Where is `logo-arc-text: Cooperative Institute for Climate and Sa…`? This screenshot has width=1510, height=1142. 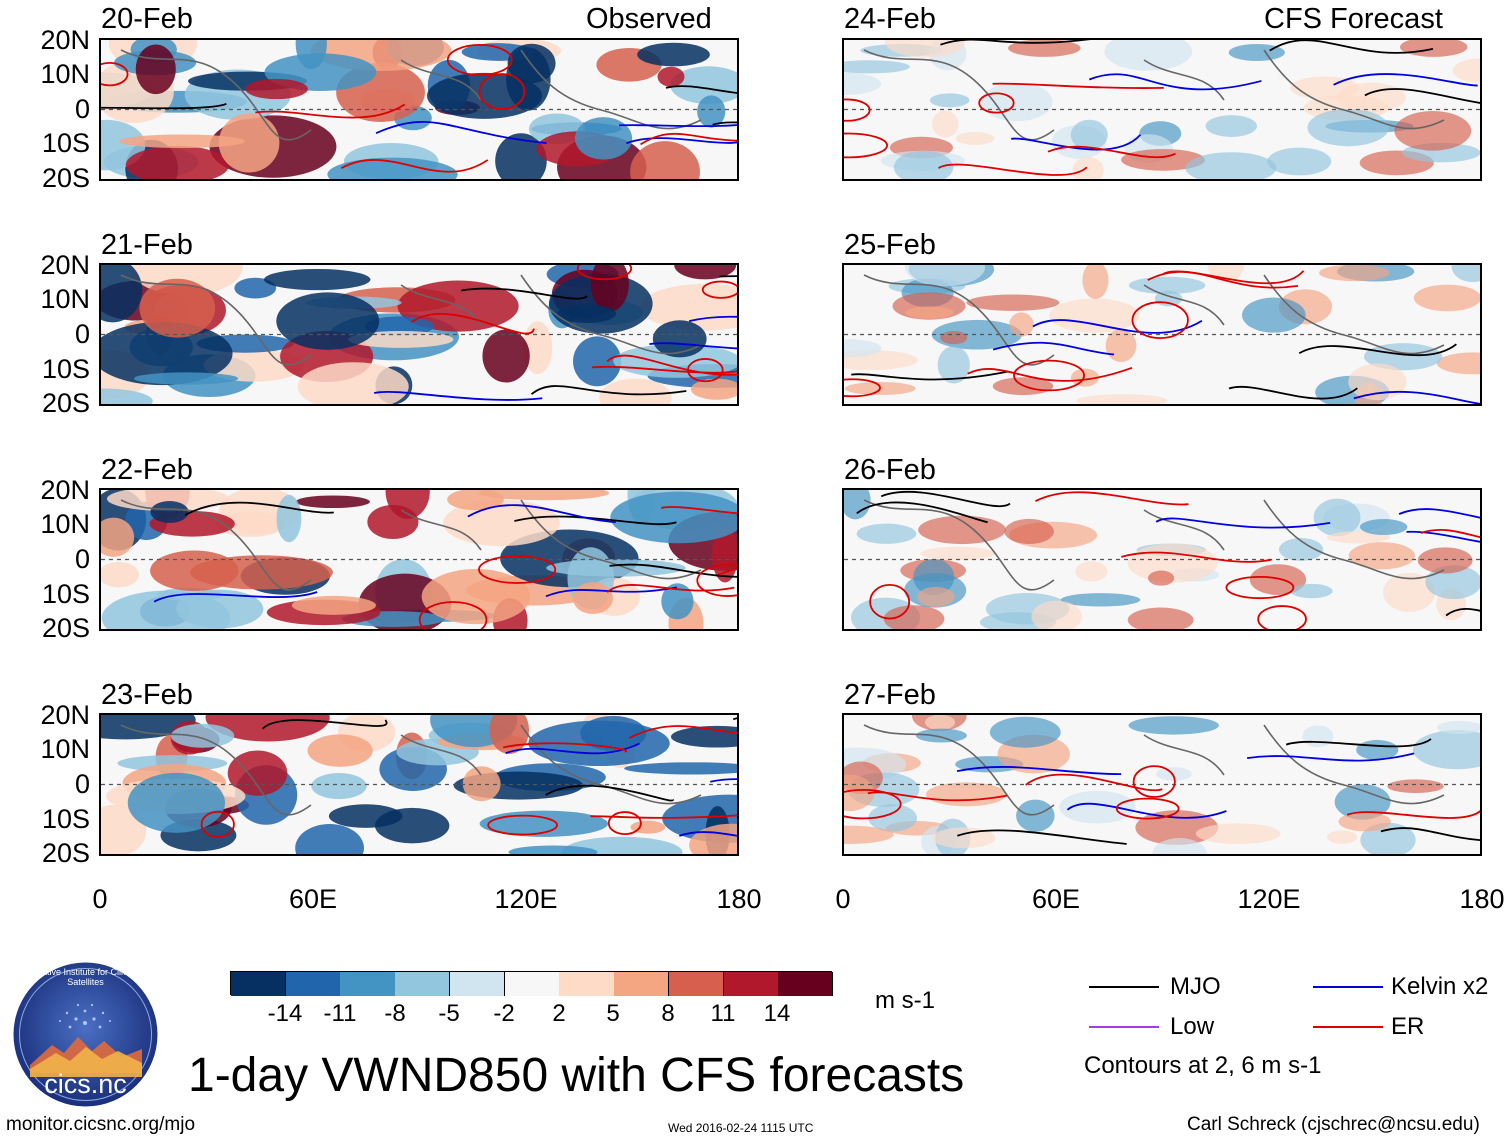 logo-arc-text: Cooperative Institute for Climate and Sa… is located at coordinates (85, 977).